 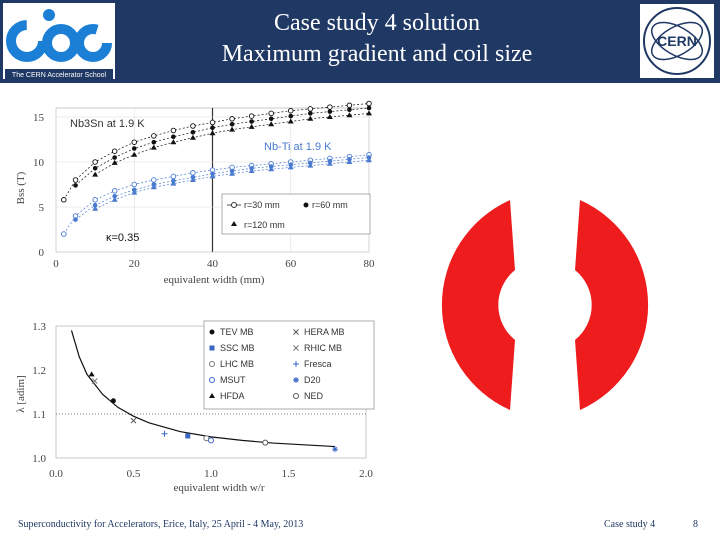 I want to click on chart1-ytick-label: 15, so click(x=39, y=118).